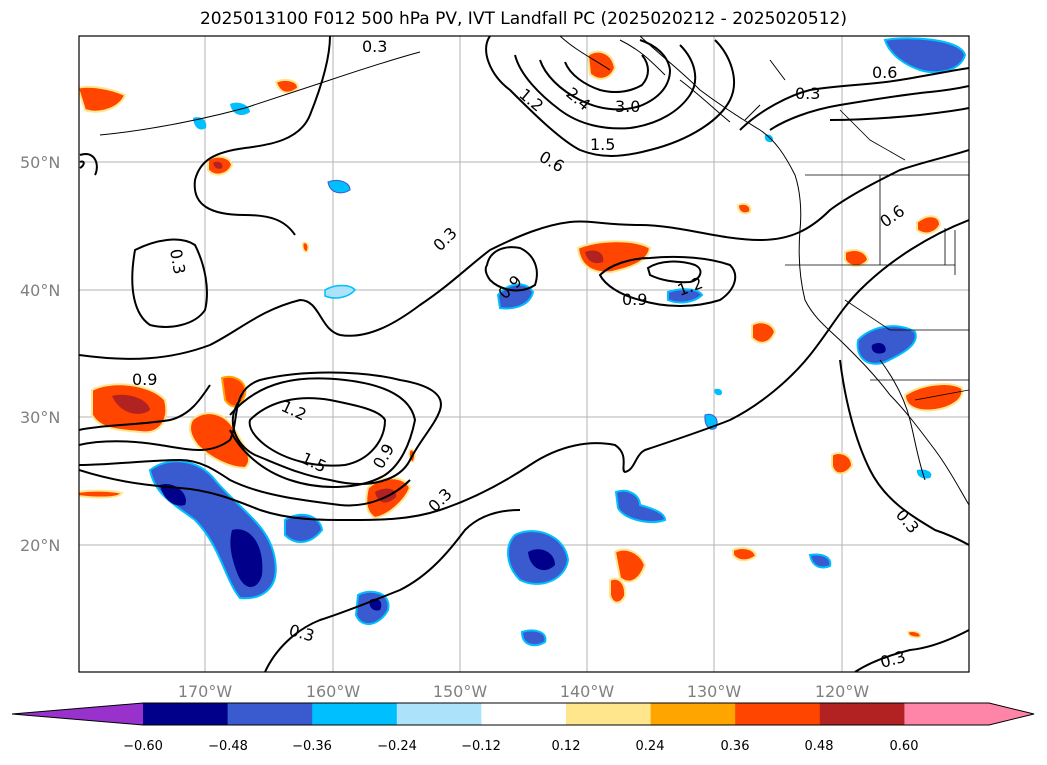 This screenshot has height=765, width=1047. Describe the element at coordinates (842, 691) in the screenshot. I see `lon-label: 120°W` at that location.